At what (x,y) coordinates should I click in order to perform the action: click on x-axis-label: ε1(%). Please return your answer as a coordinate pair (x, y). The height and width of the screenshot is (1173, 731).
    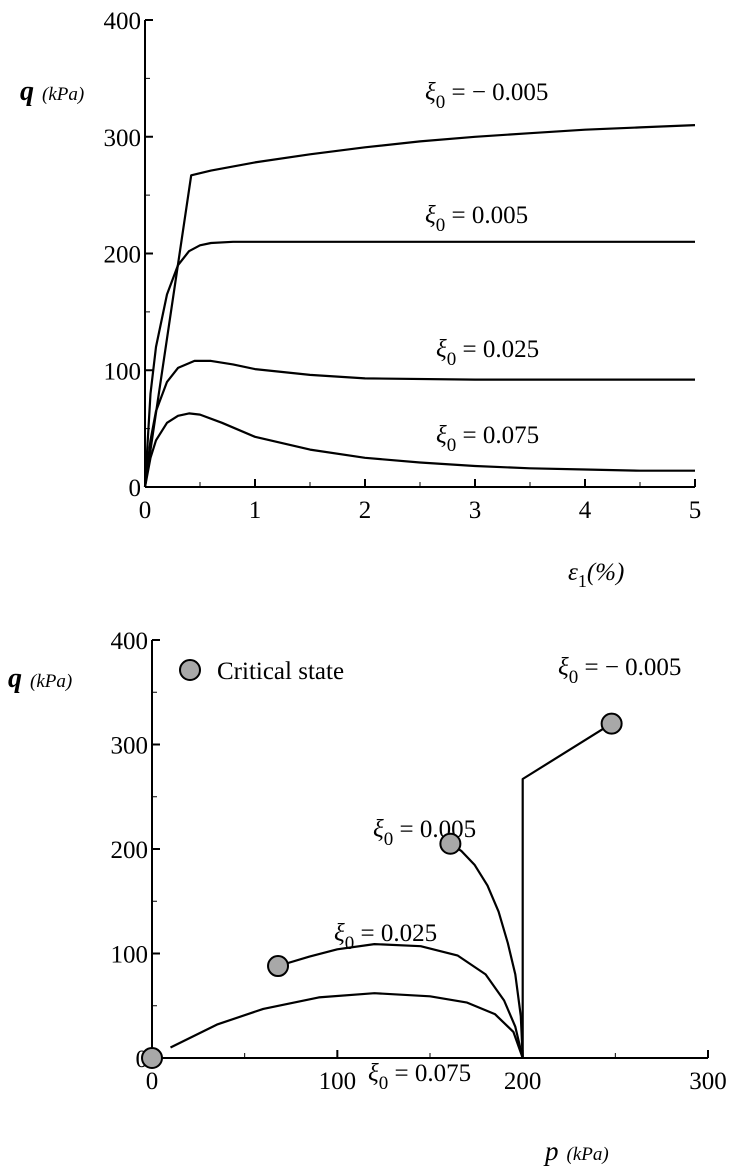
    Looking at the image, I should click on (596, 575).